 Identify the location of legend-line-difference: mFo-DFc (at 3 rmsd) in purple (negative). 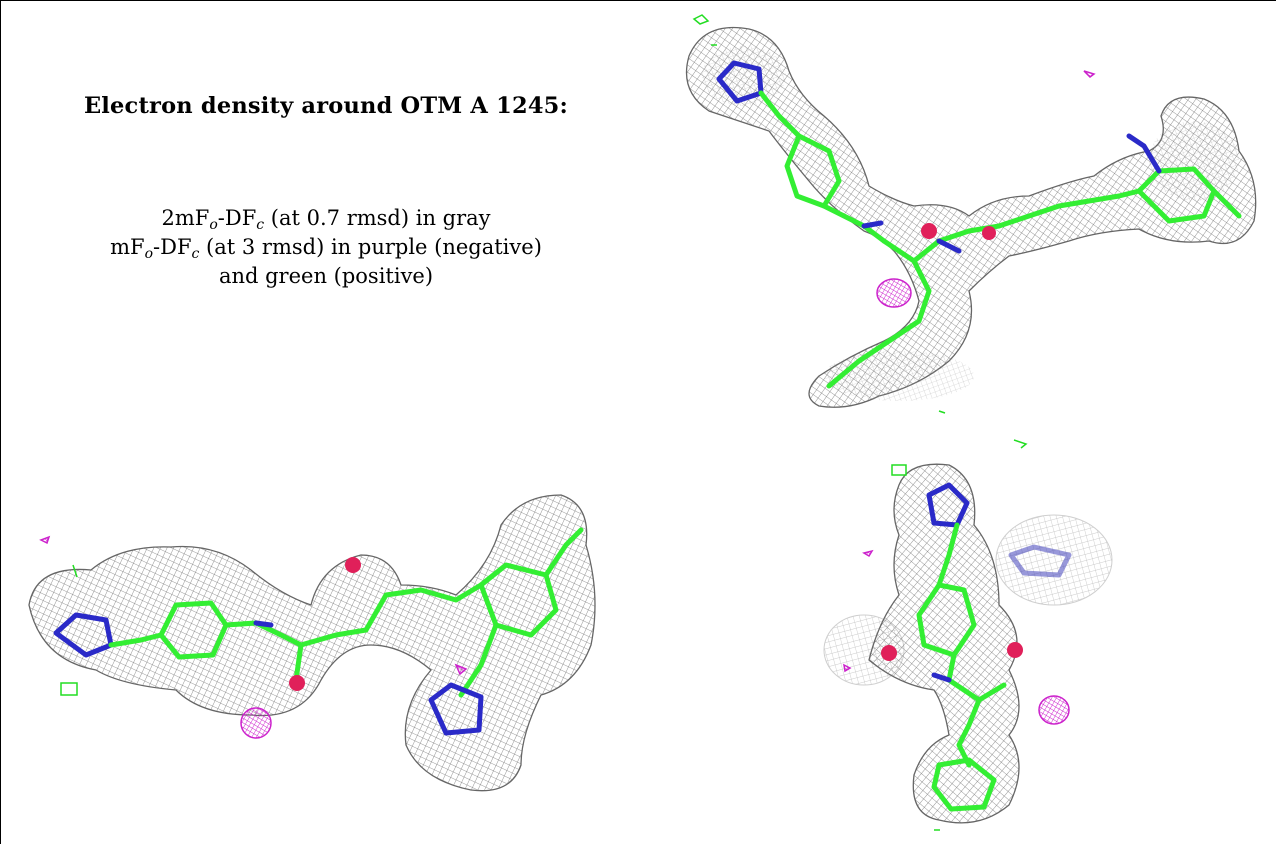
(326, 248).